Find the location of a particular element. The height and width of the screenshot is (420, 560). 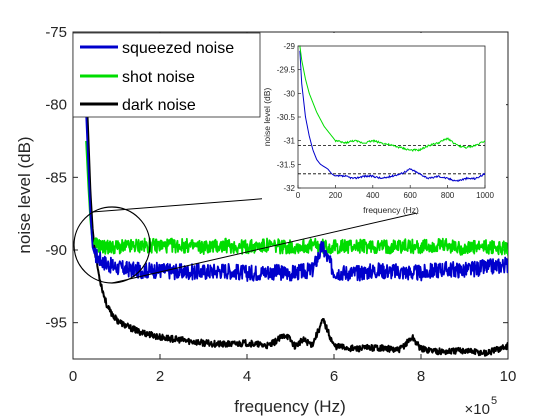

x-tick-label: 2 is located at coordinates (160, 376).